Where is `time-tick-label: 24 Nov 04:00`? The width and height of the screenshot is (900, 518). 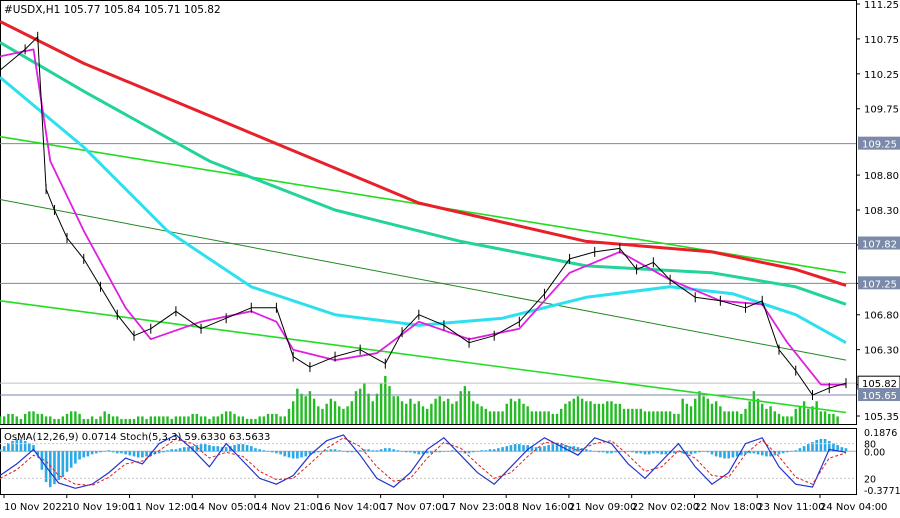 time-tick-label: 24 Nov 04:00 is located at coordinates (853, 507).